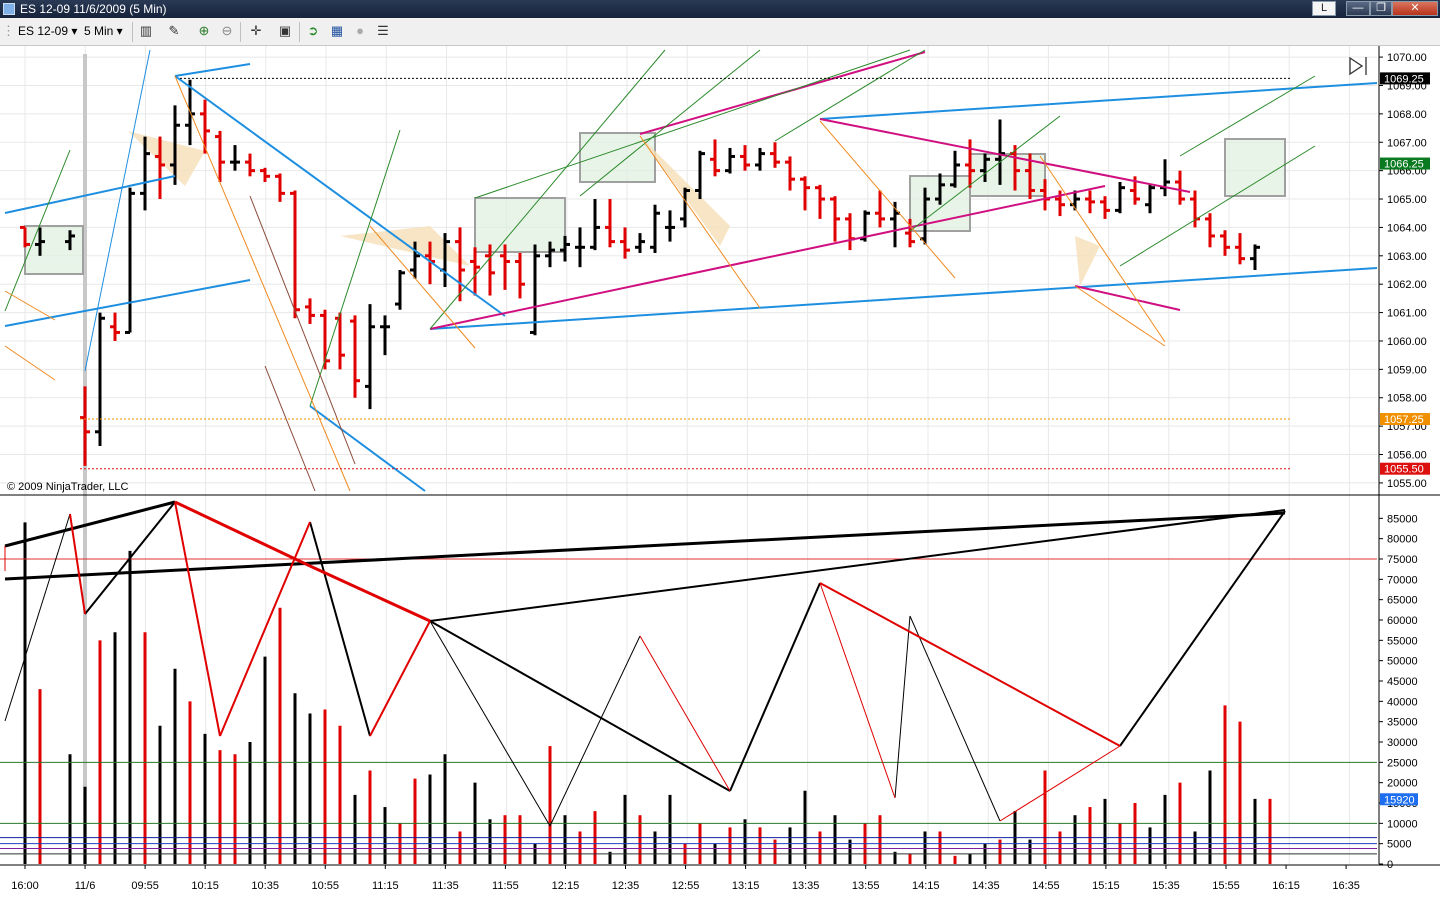  I want to click on time-axis-label: 15:55, so click(1226, 886).